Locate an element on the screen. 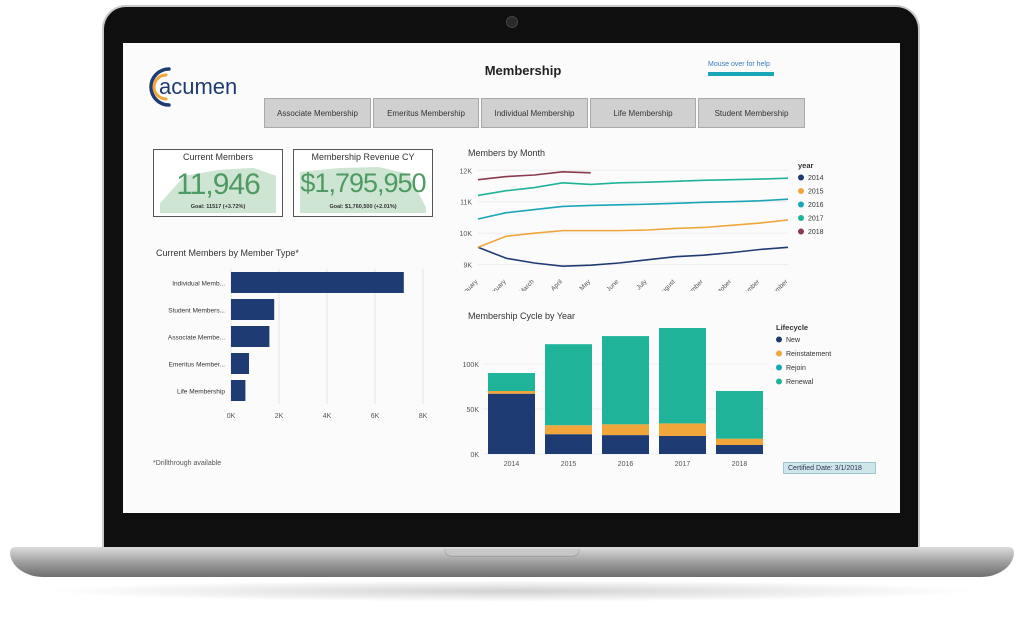 This screenshot has width=1024, height=617. legend-label: 2016 is located at coordinates (816, 205).